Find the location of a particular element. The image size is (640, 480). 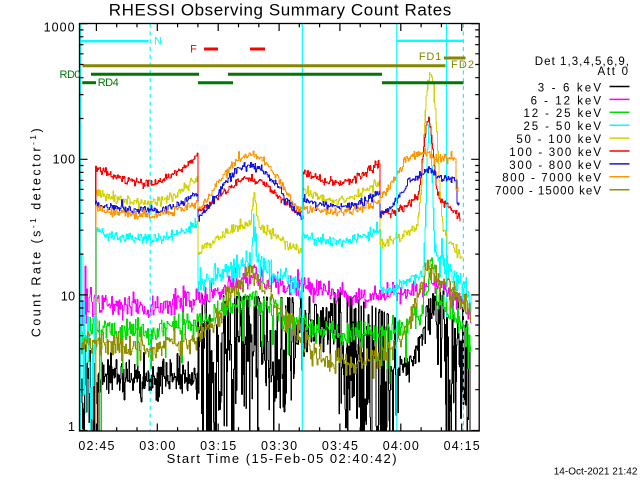

svg-text: 10 is located at coordinates (68, 296).